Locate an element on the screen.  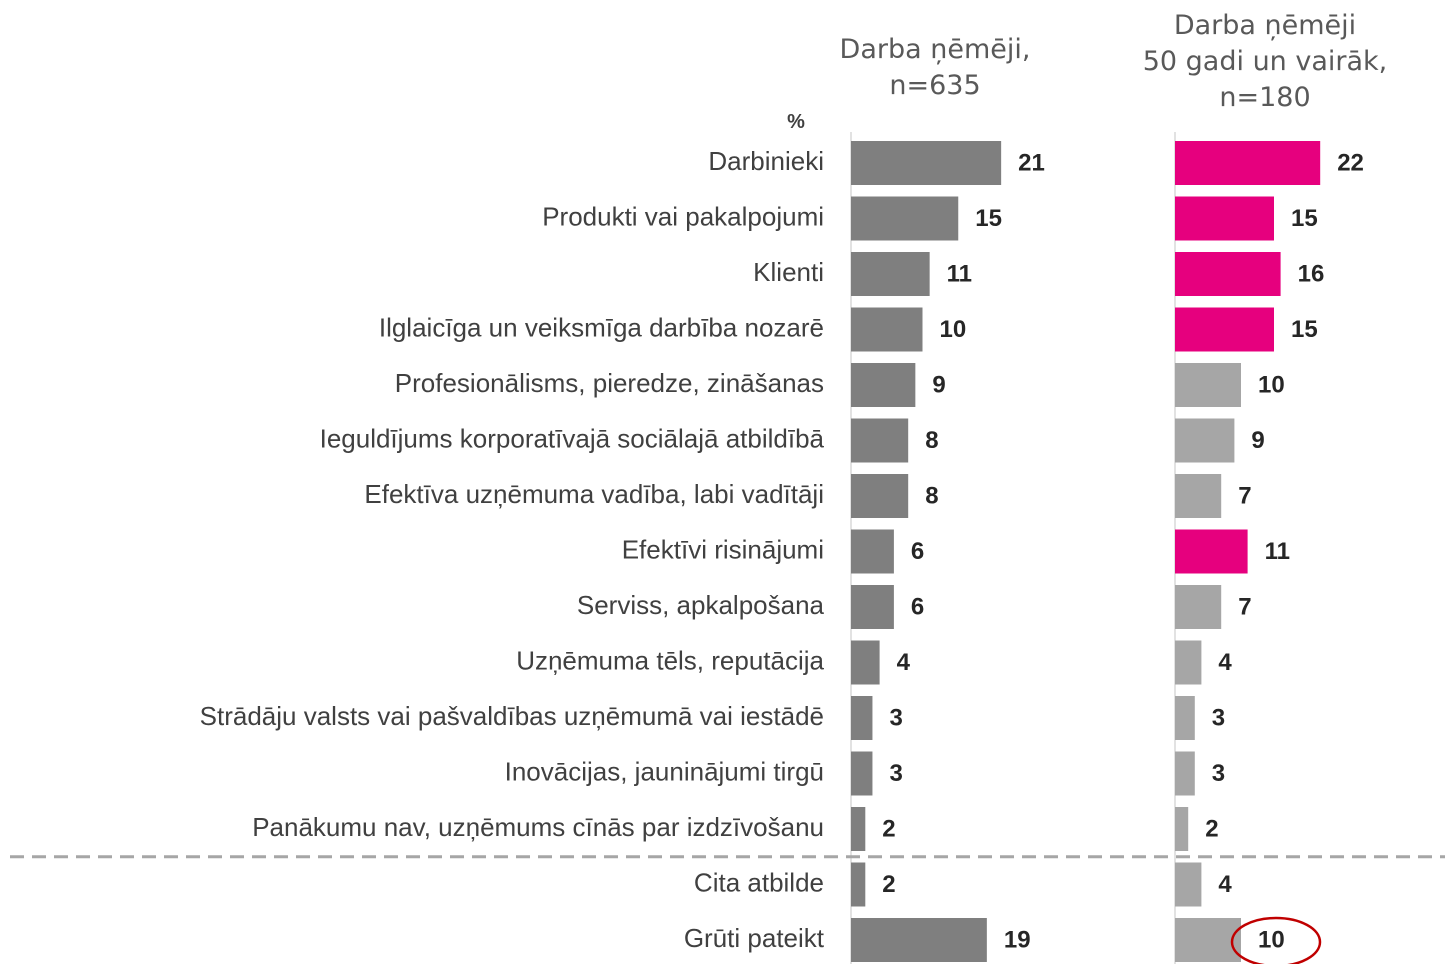
category-label: Profesionālisms, pieredze, zināšanas is located at coordinates (609, 383).